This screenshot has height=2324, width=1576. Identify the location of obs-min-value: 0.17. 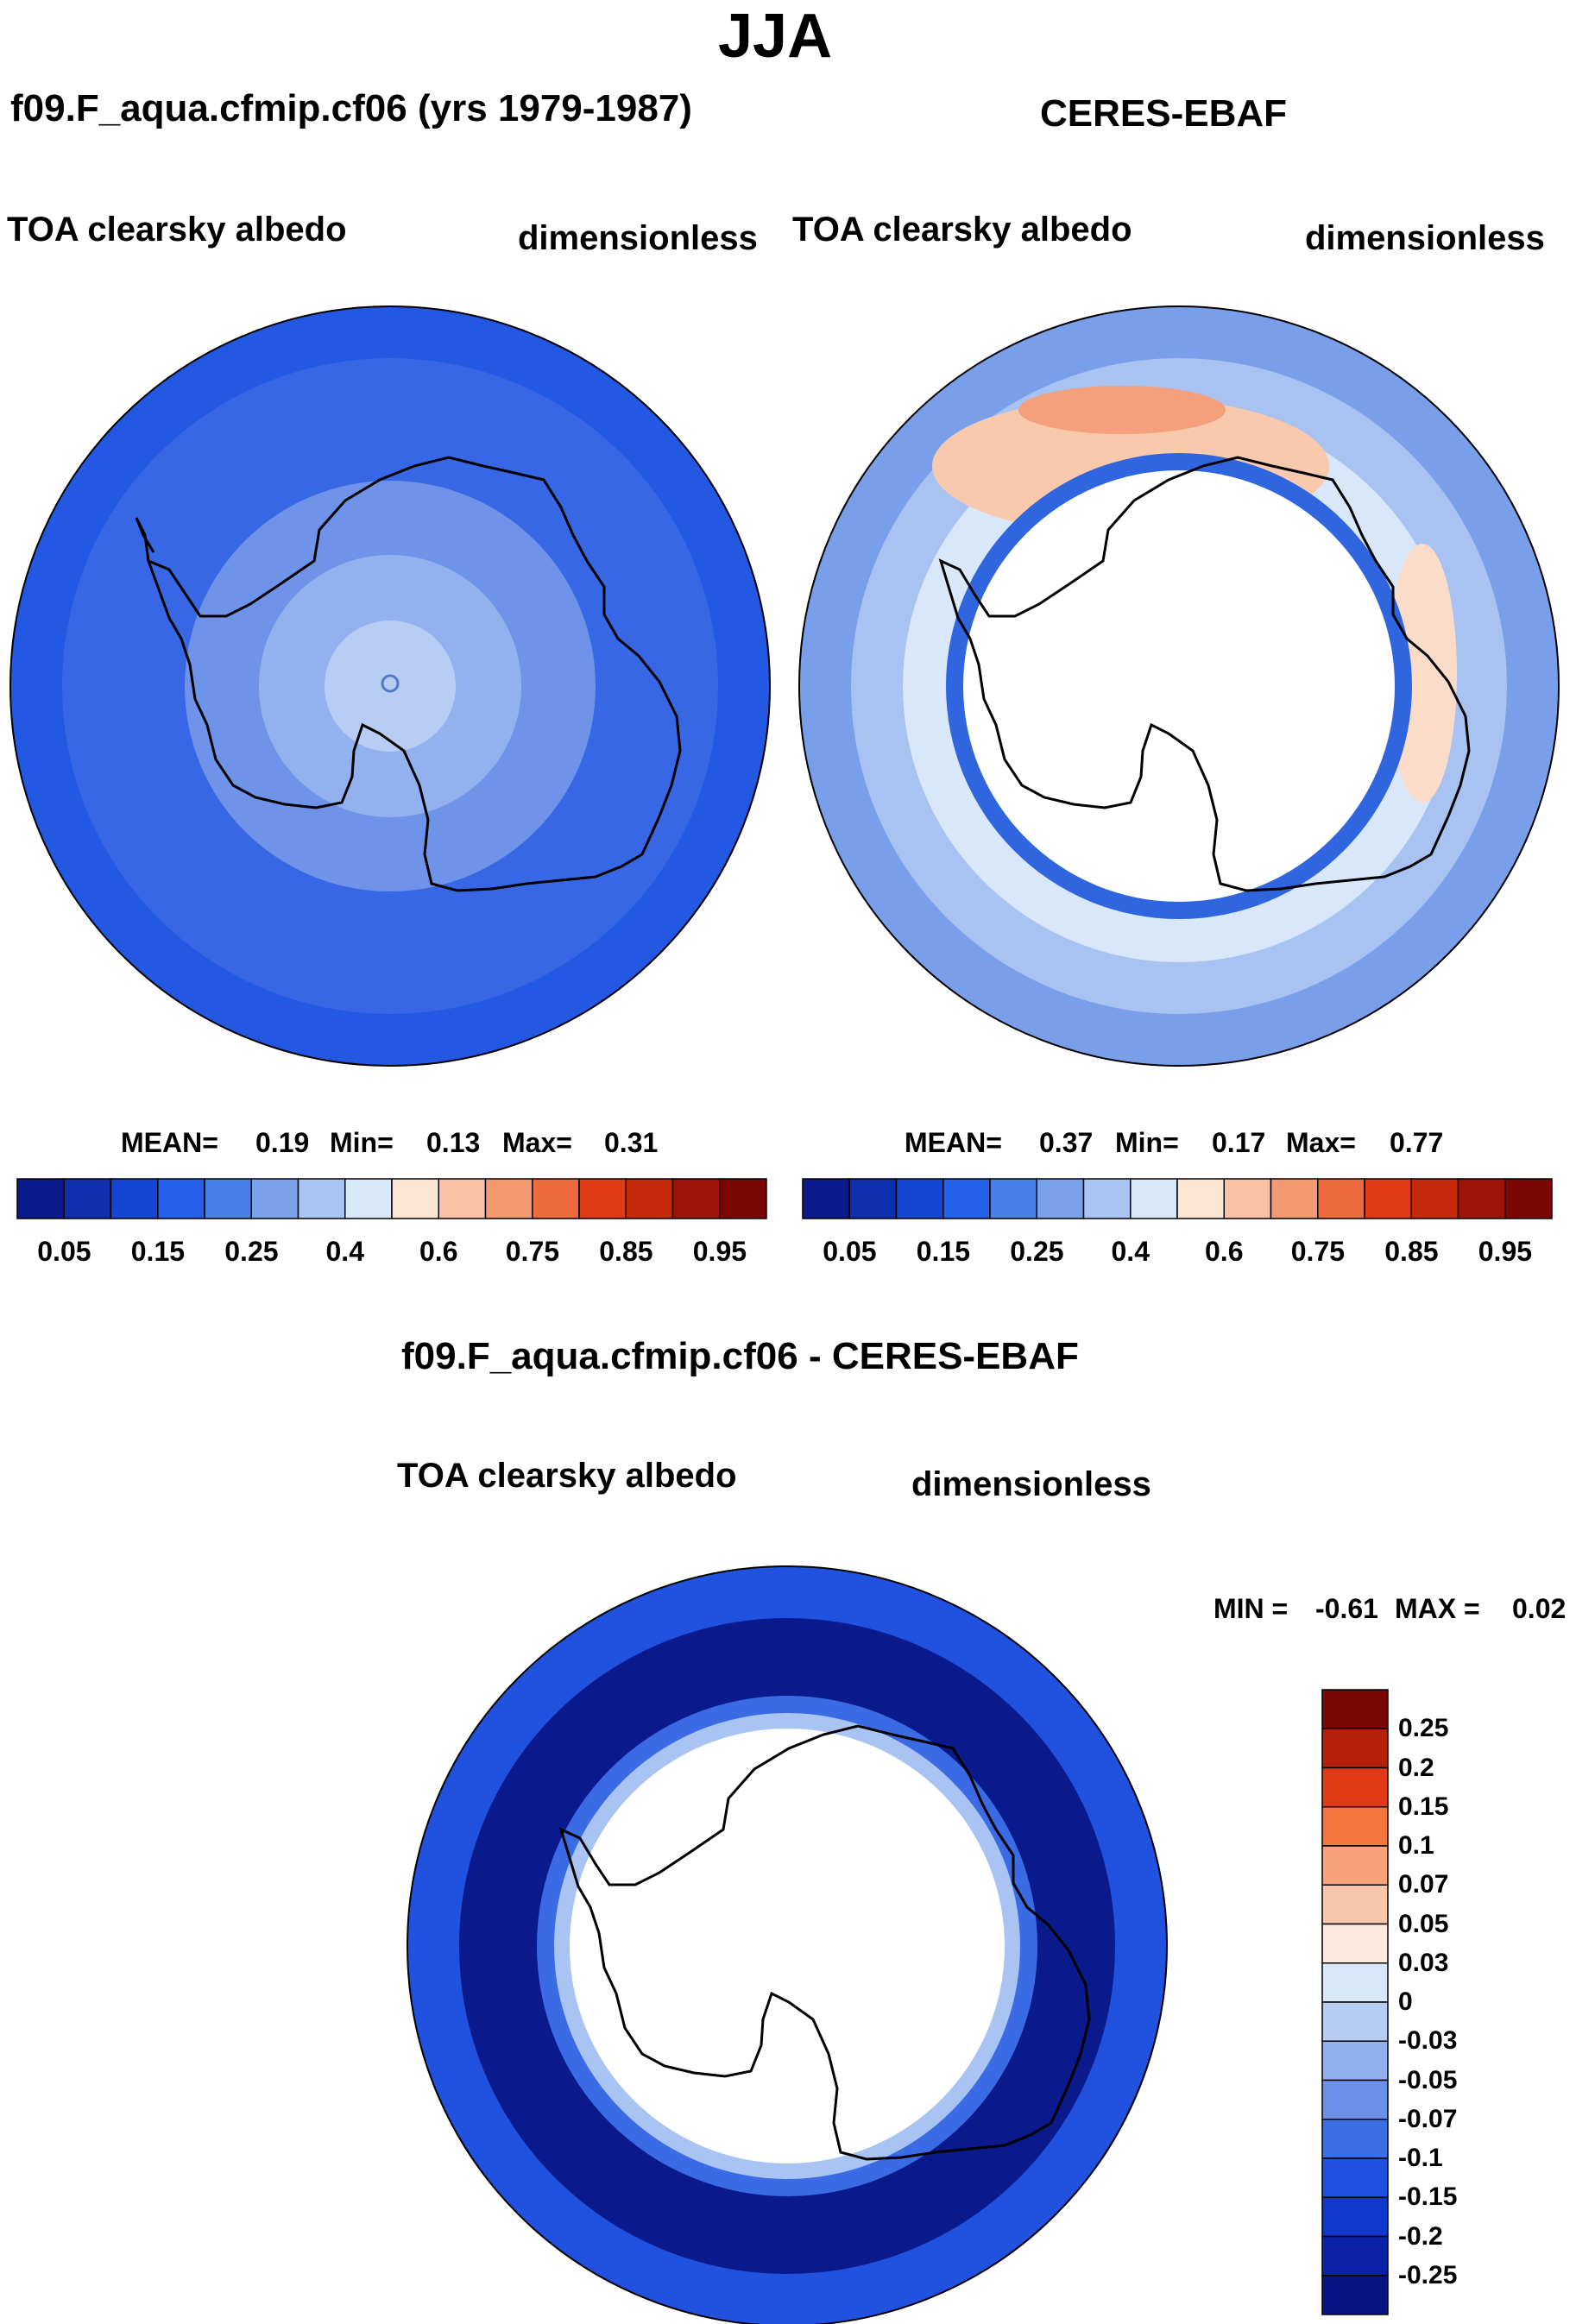
(1239, 1142).